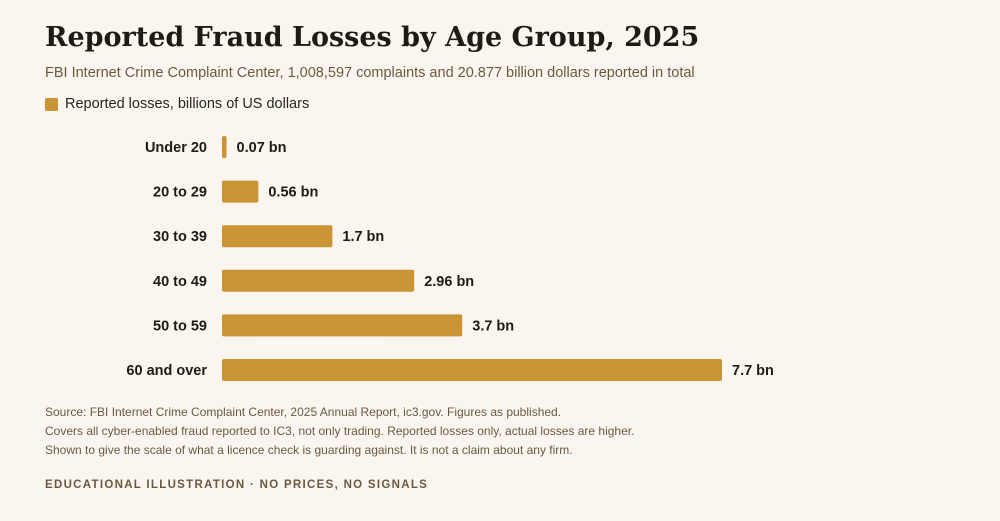 The width and height of the screenshot is (1000, 521). What do you see at coordinates (180, 326) in the screenshot?
I see `category-label: 50 to 59` at bounding box center [180, 326].